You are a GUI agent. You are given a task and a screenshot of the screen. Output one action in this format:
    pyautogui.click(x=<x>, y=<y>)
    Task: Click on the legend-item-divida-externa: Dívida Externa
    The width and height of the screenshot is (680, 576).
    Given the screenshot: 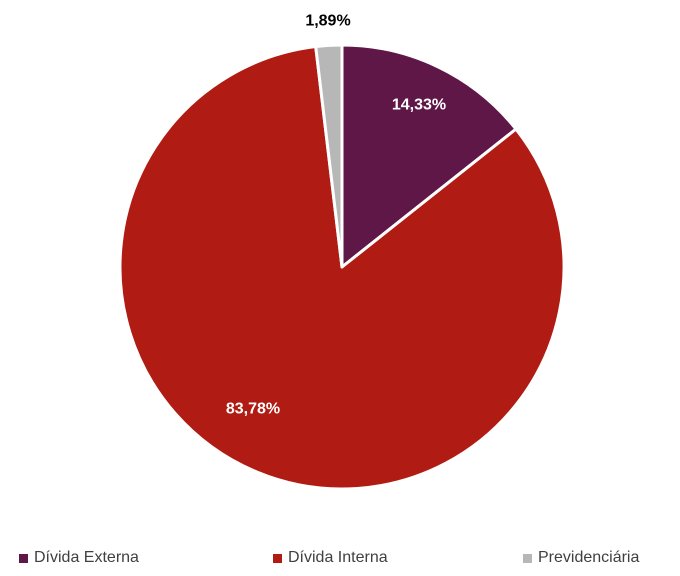 What is the action you would take?
    pyautogui.click(x=79, y=558)
    